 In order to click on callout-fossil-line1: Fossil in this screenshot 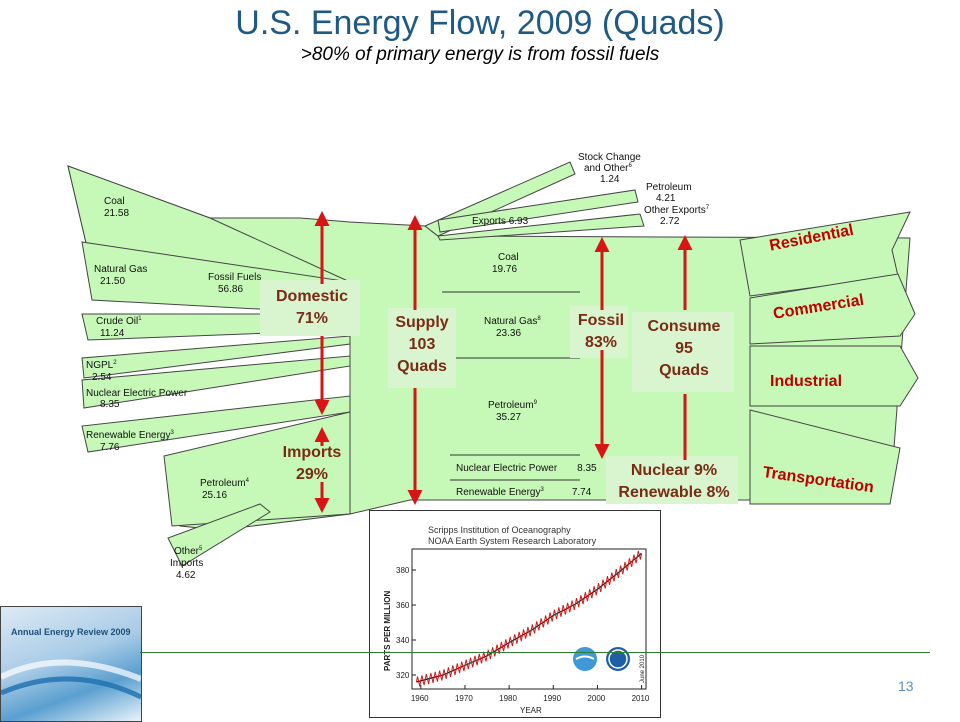, I will do `click(601, 320)`.